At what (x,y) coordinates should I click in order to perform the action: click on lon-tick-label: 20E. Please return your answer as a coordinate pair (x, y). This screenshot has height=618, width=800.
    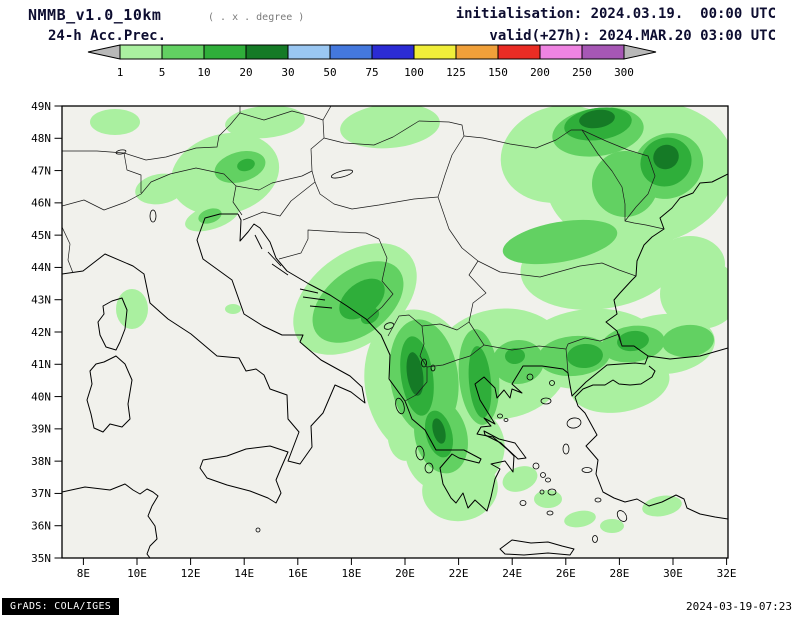
    Looking at the image, I should click on (405, 573).